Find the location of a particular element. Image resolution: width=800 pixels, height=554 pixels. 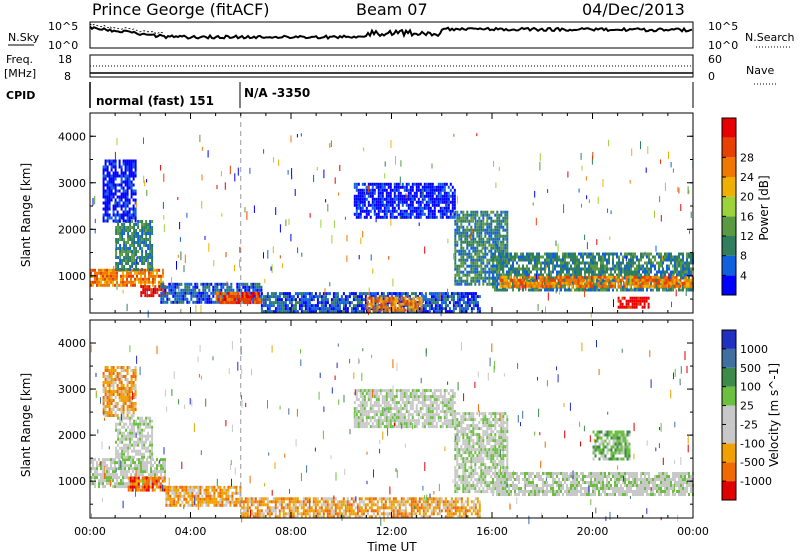

freq-unit: [MHz] is located at coordinates (20, 73).